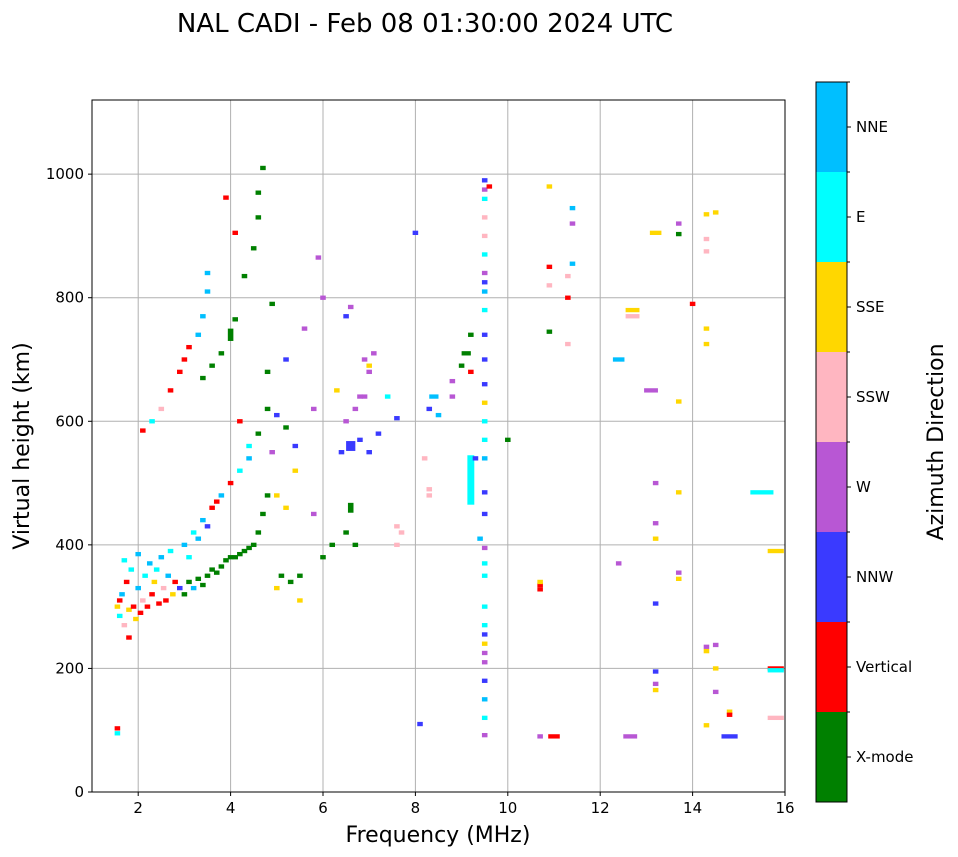 The width and height of the screenshot is (958, 857). Describe the element at coordinates (69, 668) in the screenshot. I see `y-tick-label: 200` at that location.